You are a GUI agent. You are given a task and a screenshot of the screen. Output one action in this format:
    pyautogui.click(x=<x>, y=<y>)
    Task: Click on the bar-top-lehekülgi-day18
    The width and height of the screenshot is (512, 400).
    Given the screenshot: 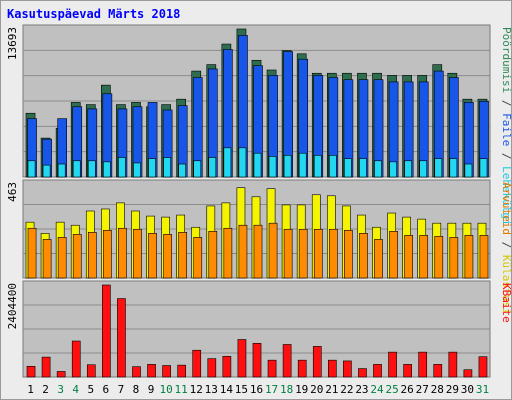 What is the action you would take?
    pyautogui.click(x=287, y=166)
    